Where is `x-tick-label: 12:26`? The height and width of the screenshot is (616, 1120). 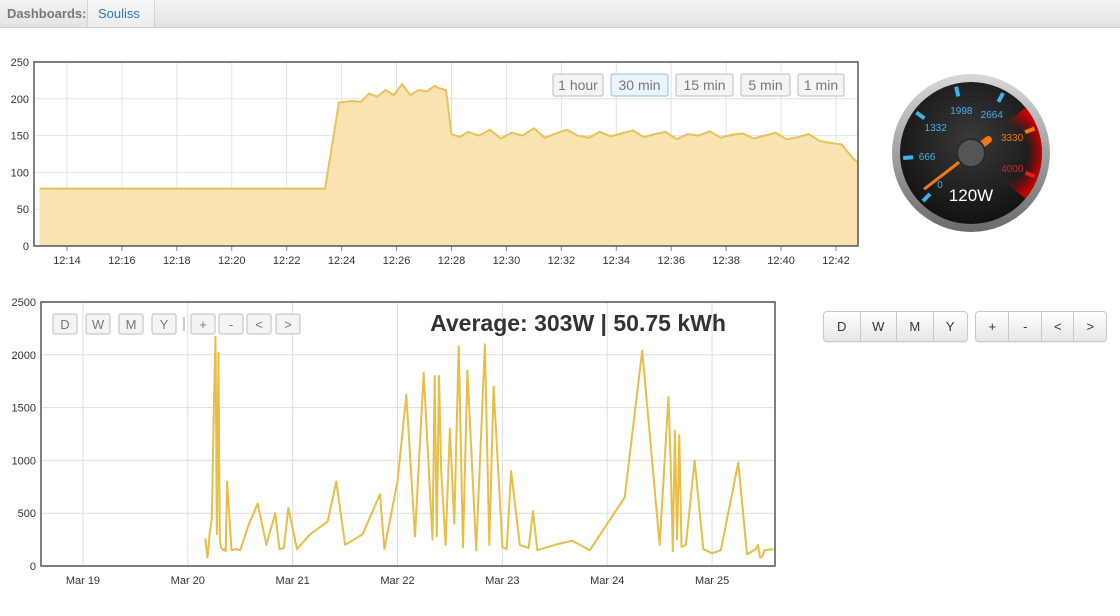 x-tick-label: 12:26 is located at coordinates (397, 261).